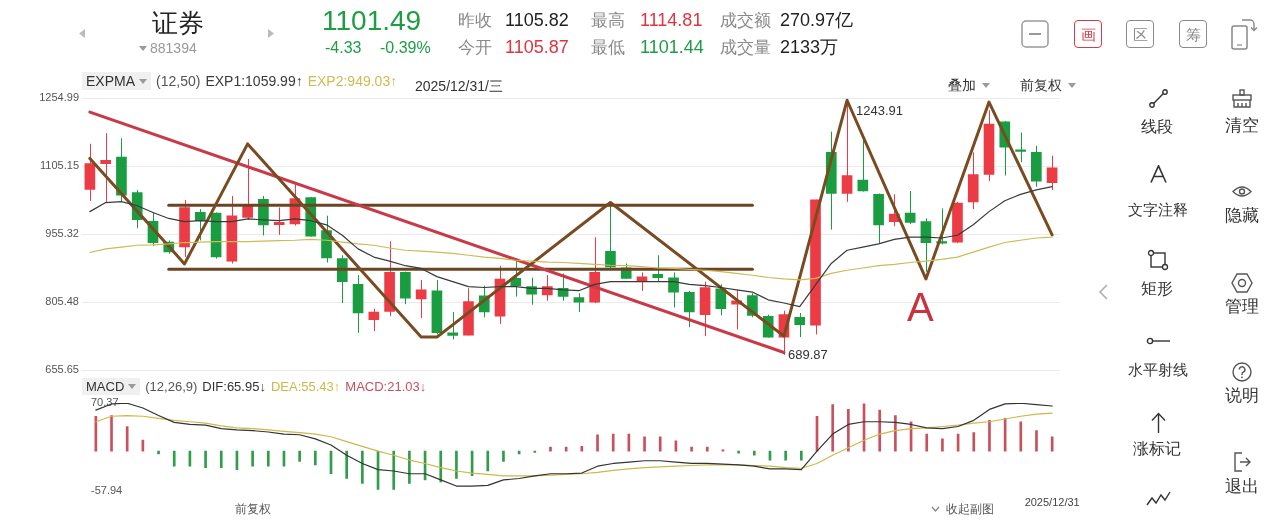 Image resolution: width=1280 pixels, height=520 pixels. What do you see at coordinates (234, 386) in the screenshot?
I see `text: DIF:65.95↓` at bounding box center [234, 386].